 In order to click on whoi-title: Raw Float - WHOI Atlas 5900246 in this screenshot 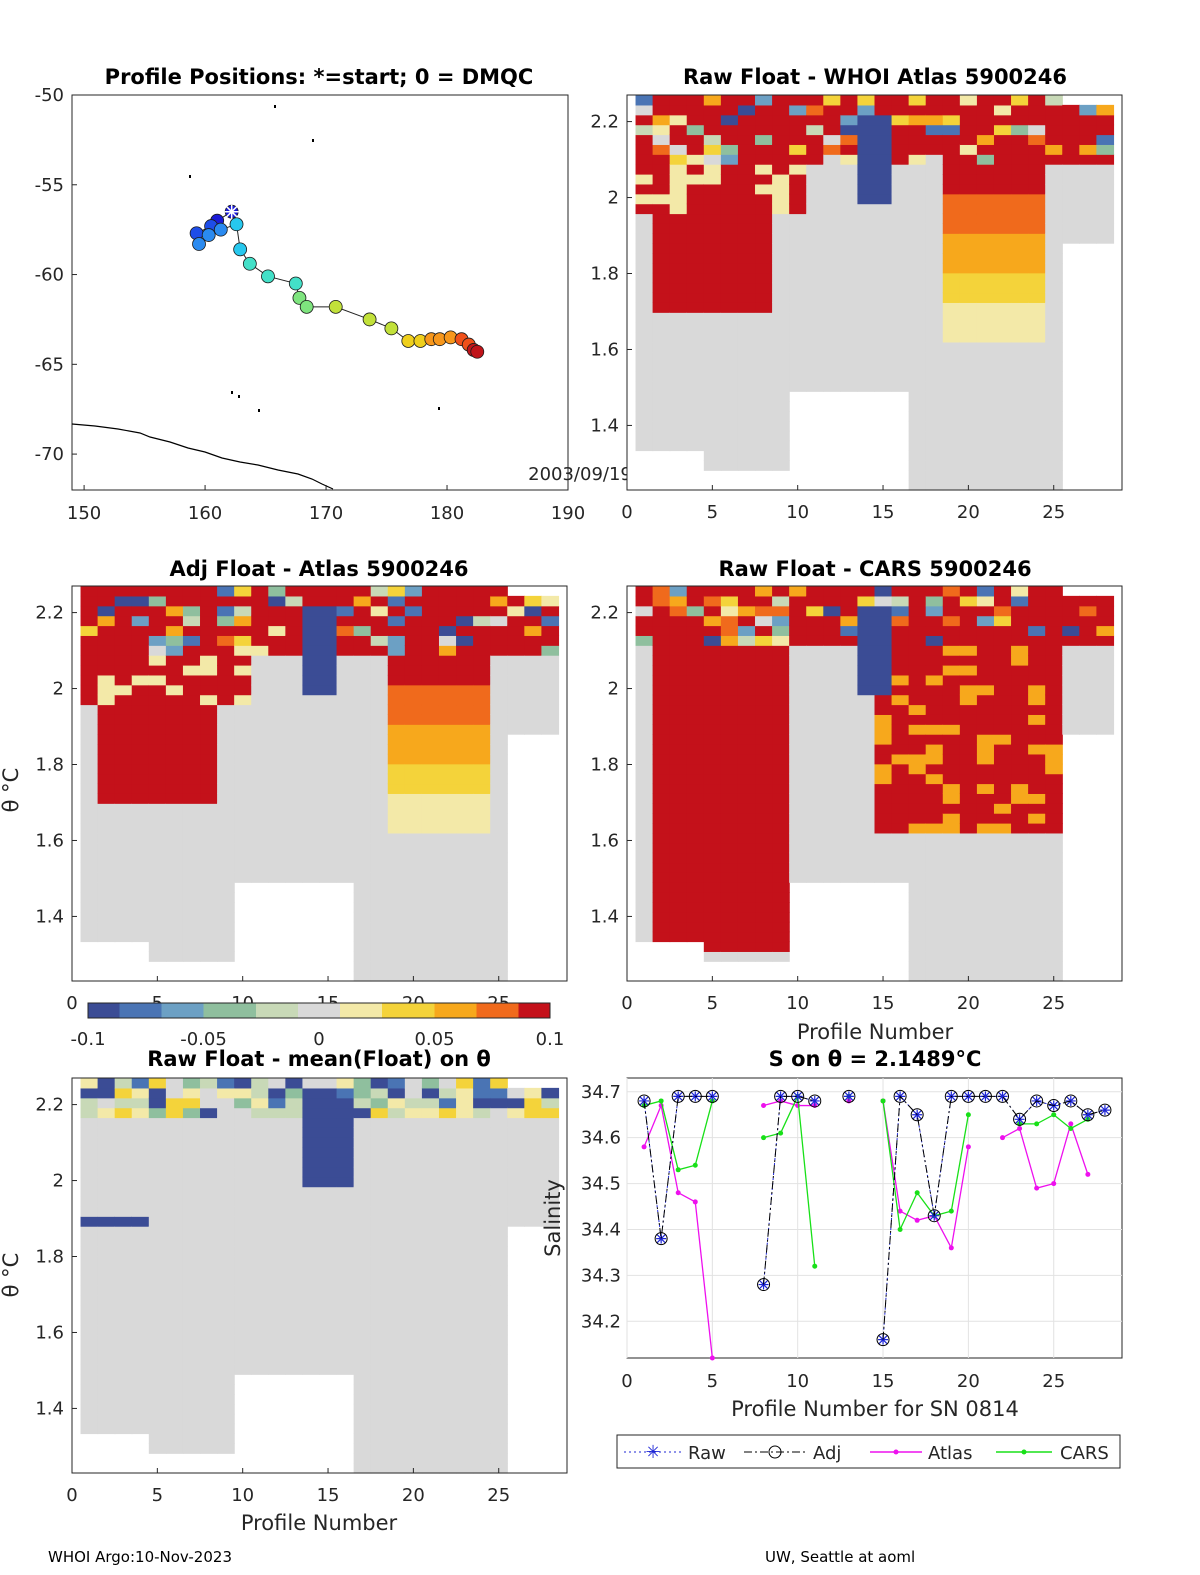, I will do `click(875, 77)`.